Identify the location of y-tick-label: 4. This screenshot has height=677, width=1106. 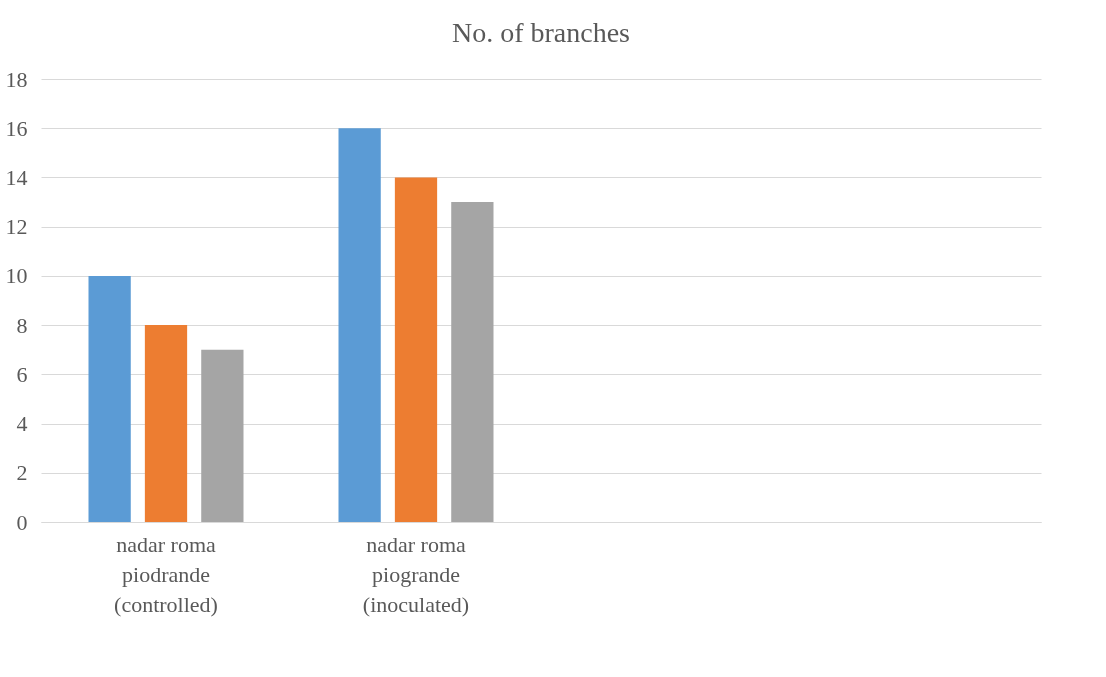
(22, 424).